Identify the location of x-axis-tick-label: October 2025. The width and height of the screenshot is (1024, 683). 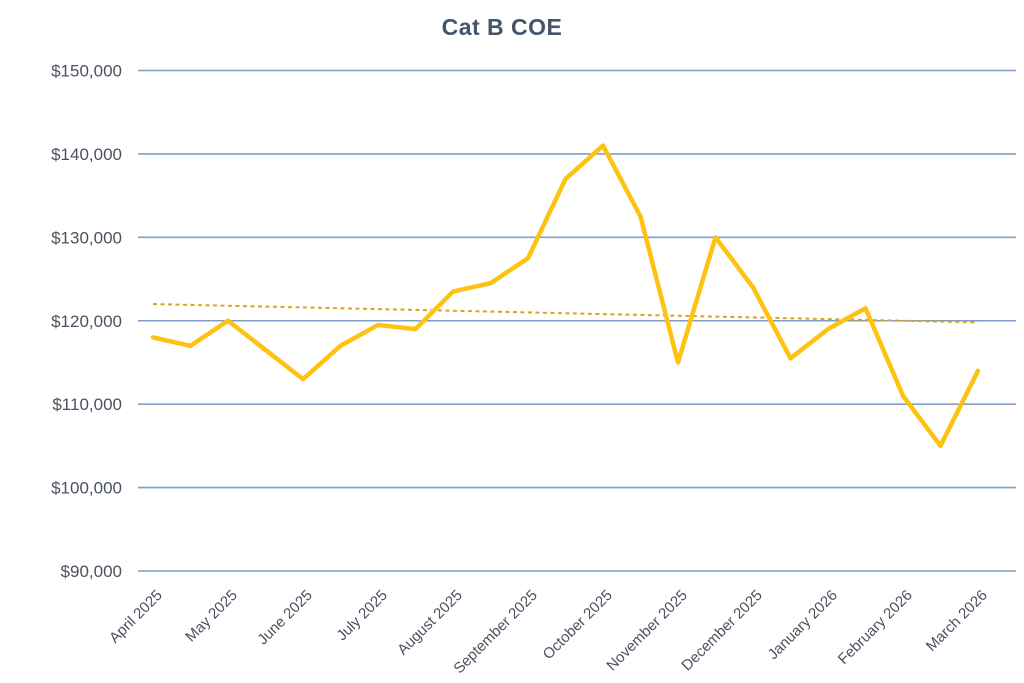
(578, 625).